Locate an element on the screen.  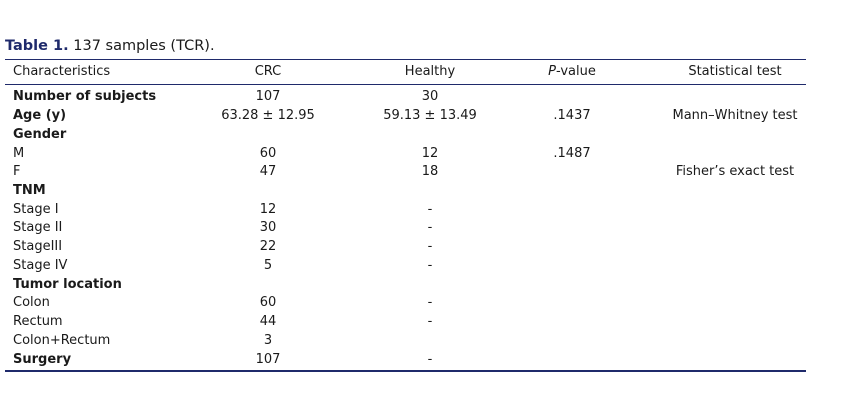
table-caption-text: 137 samples (TCR). is located at coordinates (141, 46).